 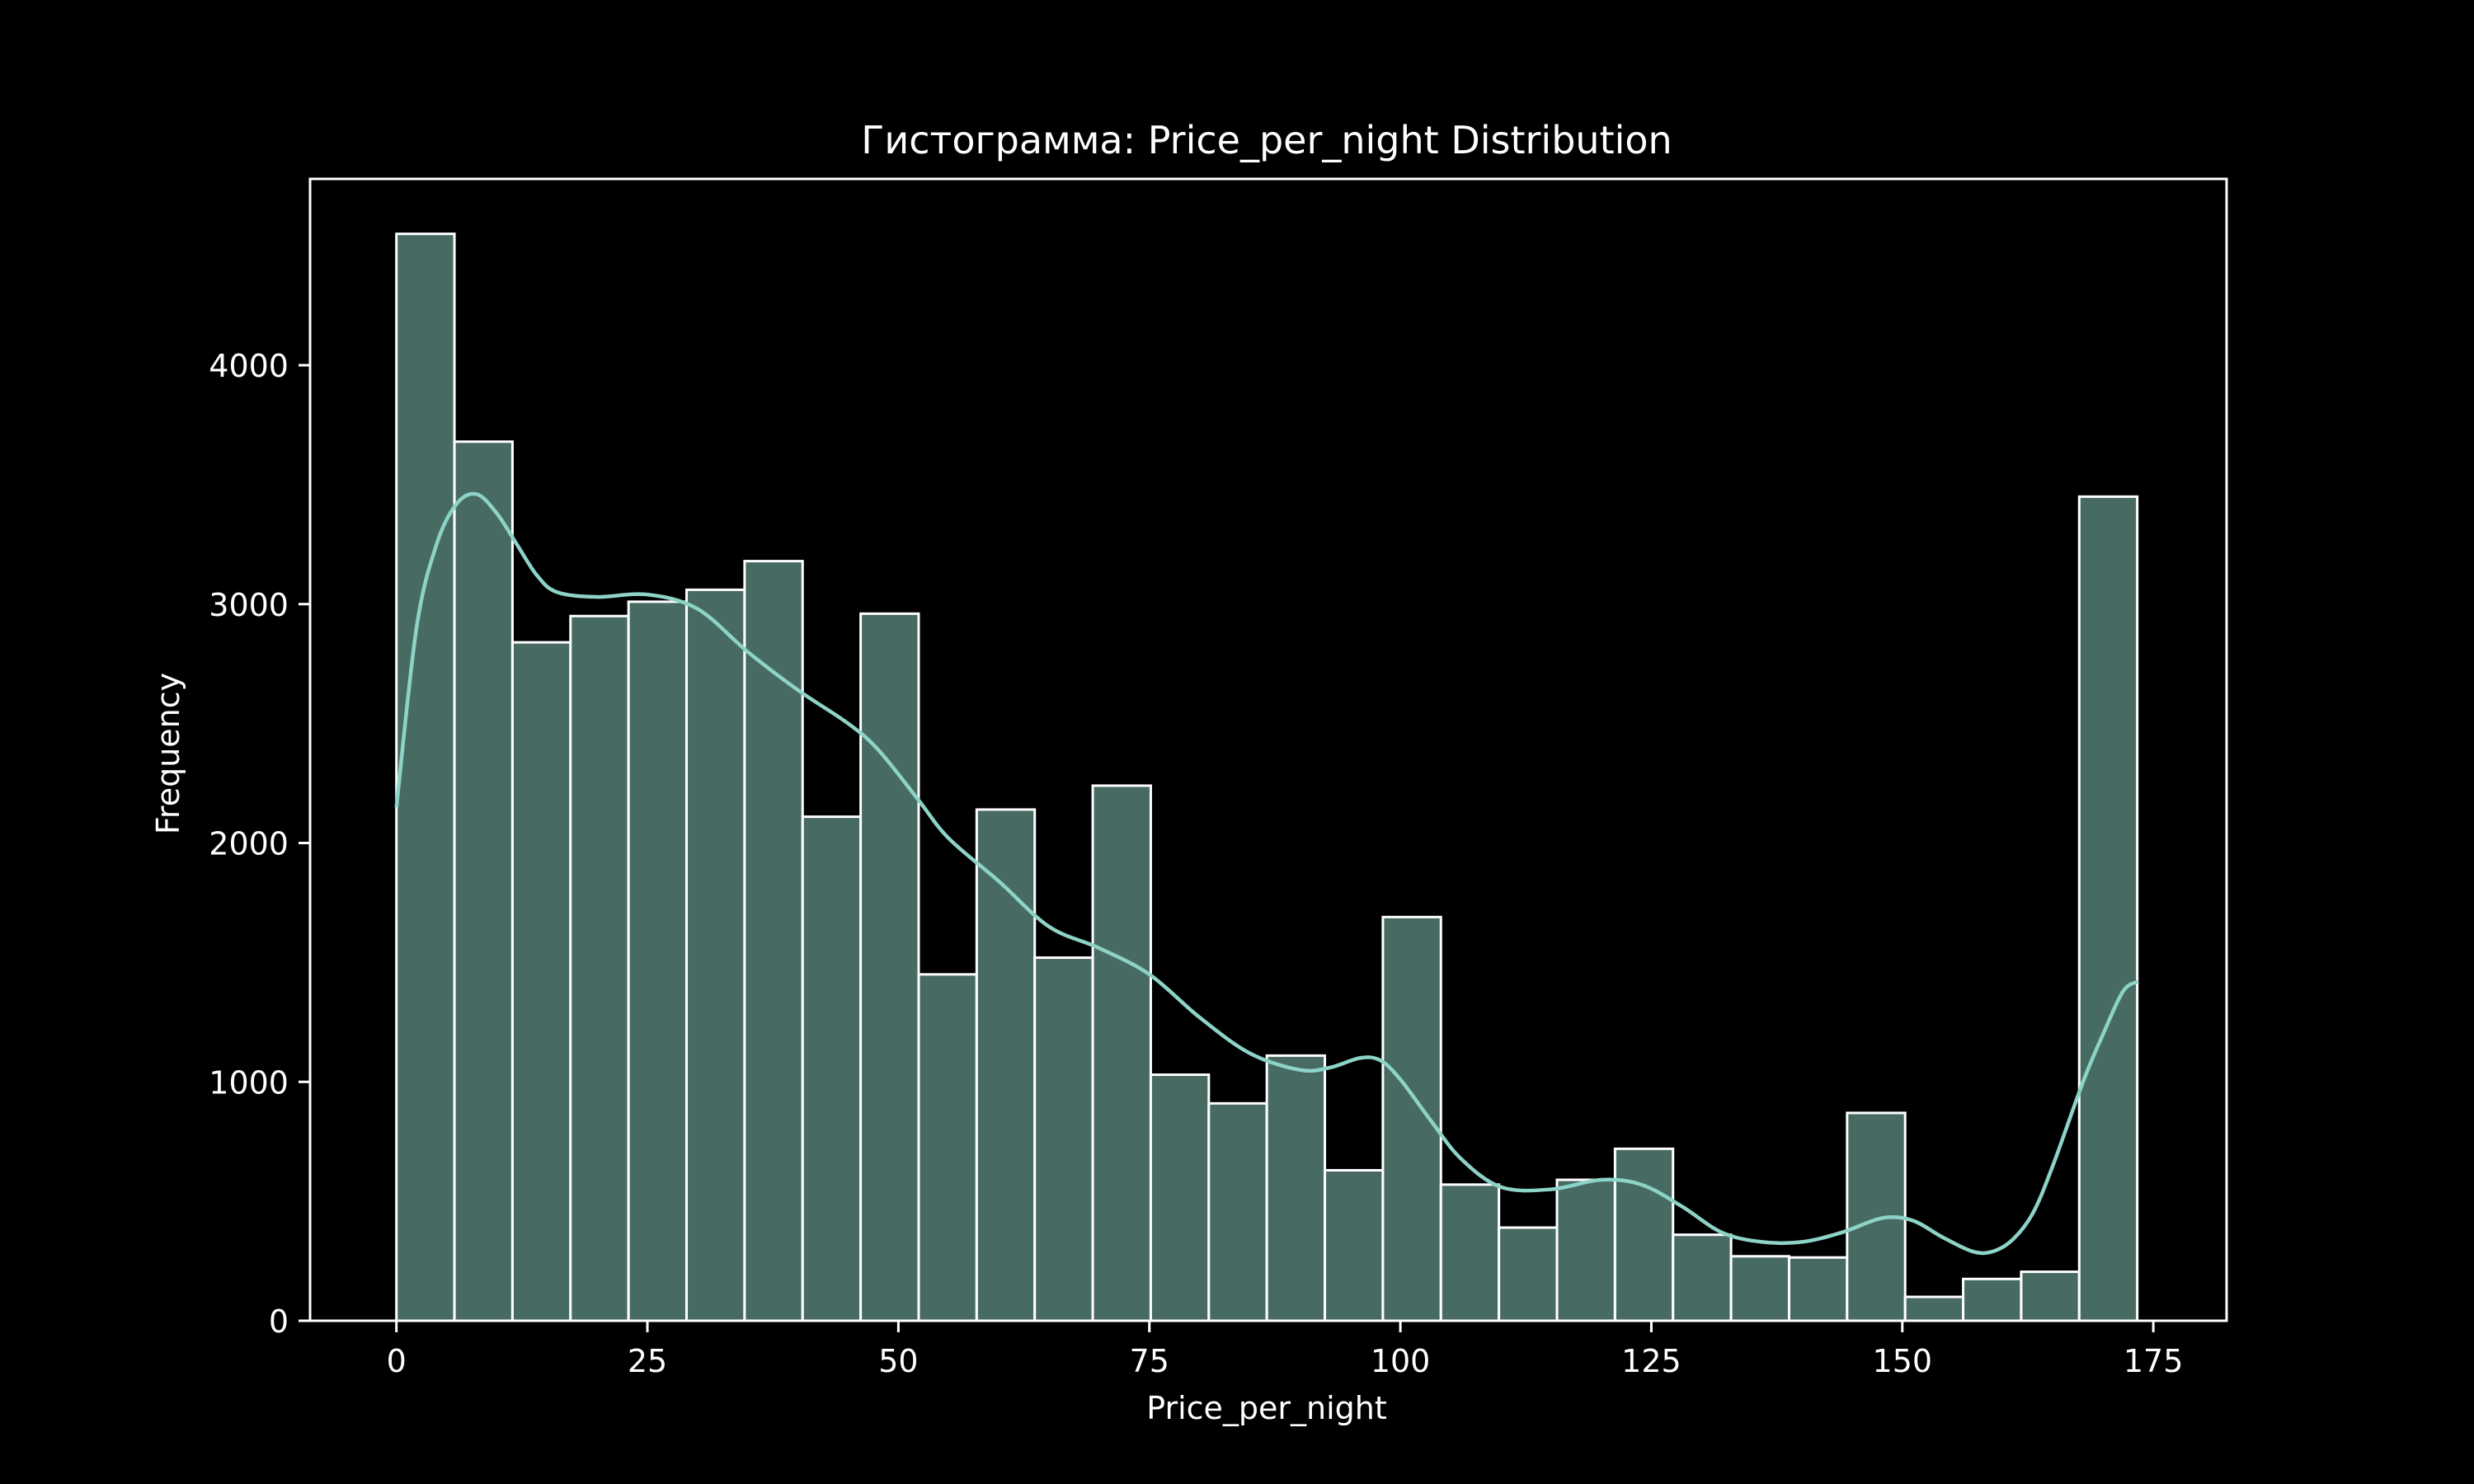 I want to click on y-axis-label: Frequency, so click(x=168, y=753).